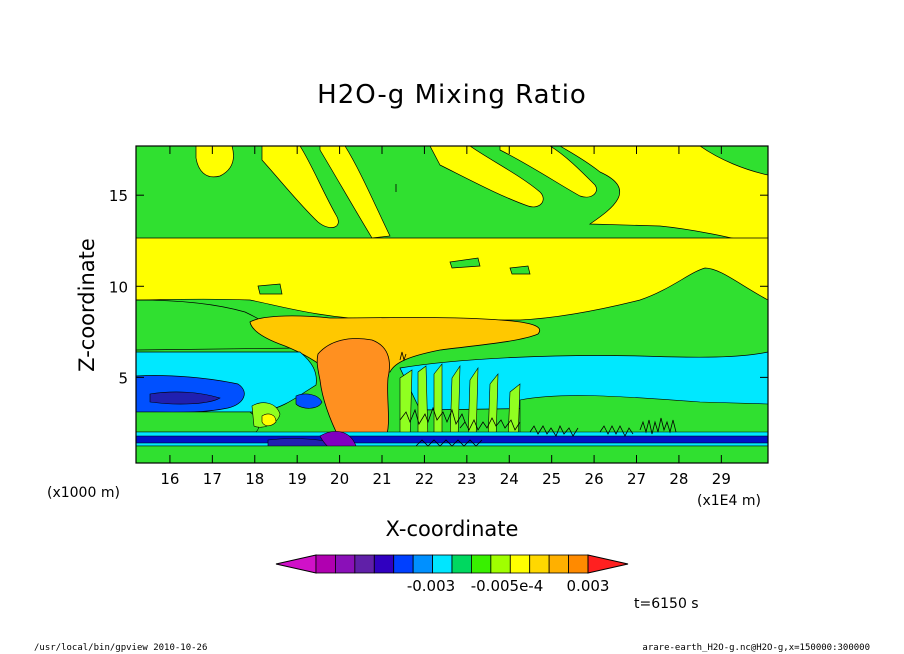 This screenshot has height=654, width=904. What do you see at coordinates (353, 389) in the screenshot?
I see `contour-band-orange` at bounding box center [353, 389].